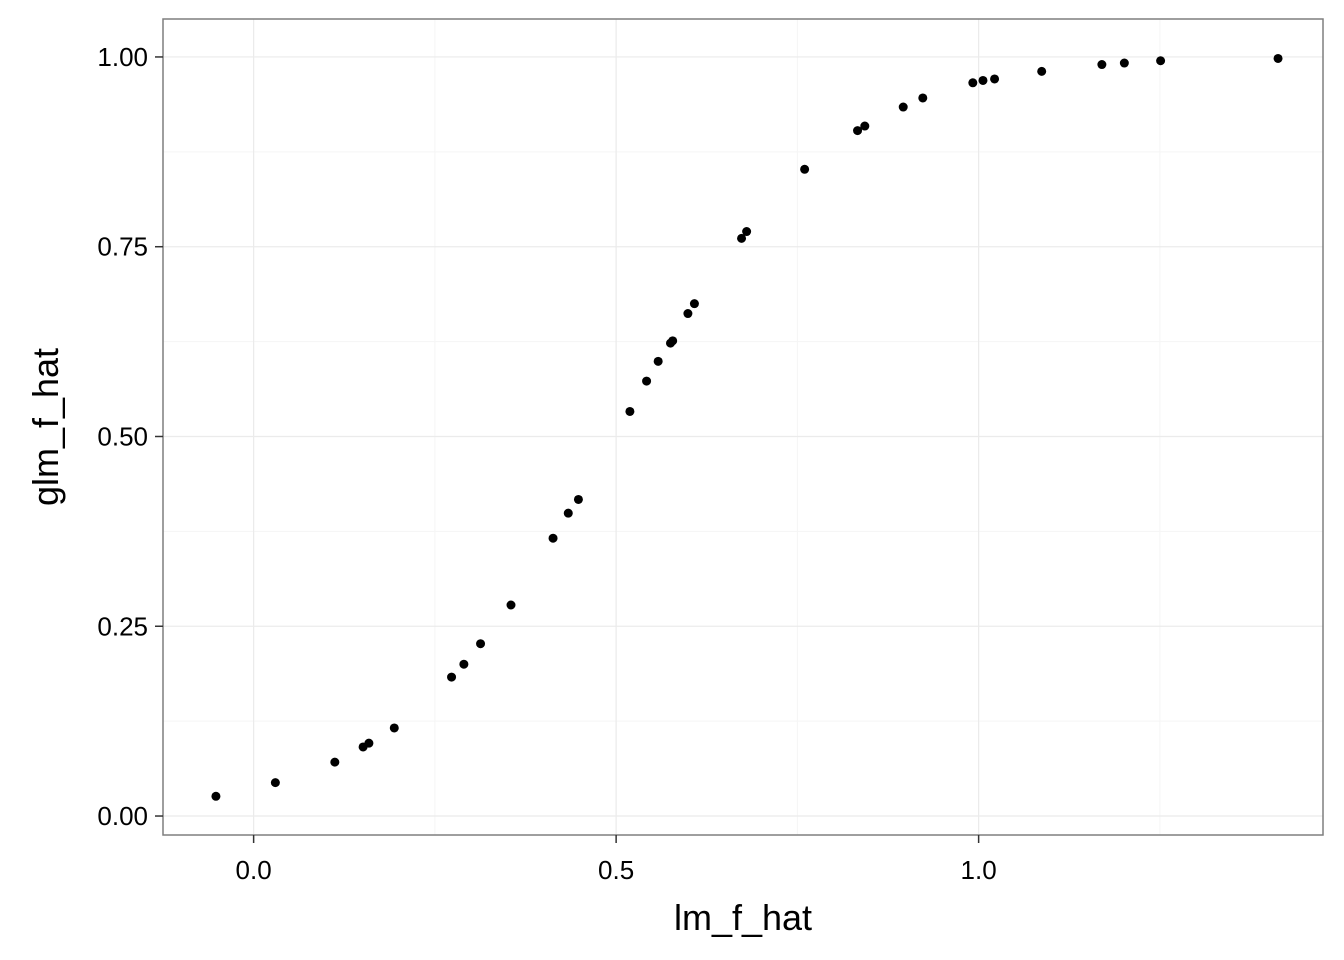 The width and height of the screenshot is (1344, 960). Describe the element at coordinates (122, 626) in the screenshot. I see `y-tick-label: 0.25` at that location.